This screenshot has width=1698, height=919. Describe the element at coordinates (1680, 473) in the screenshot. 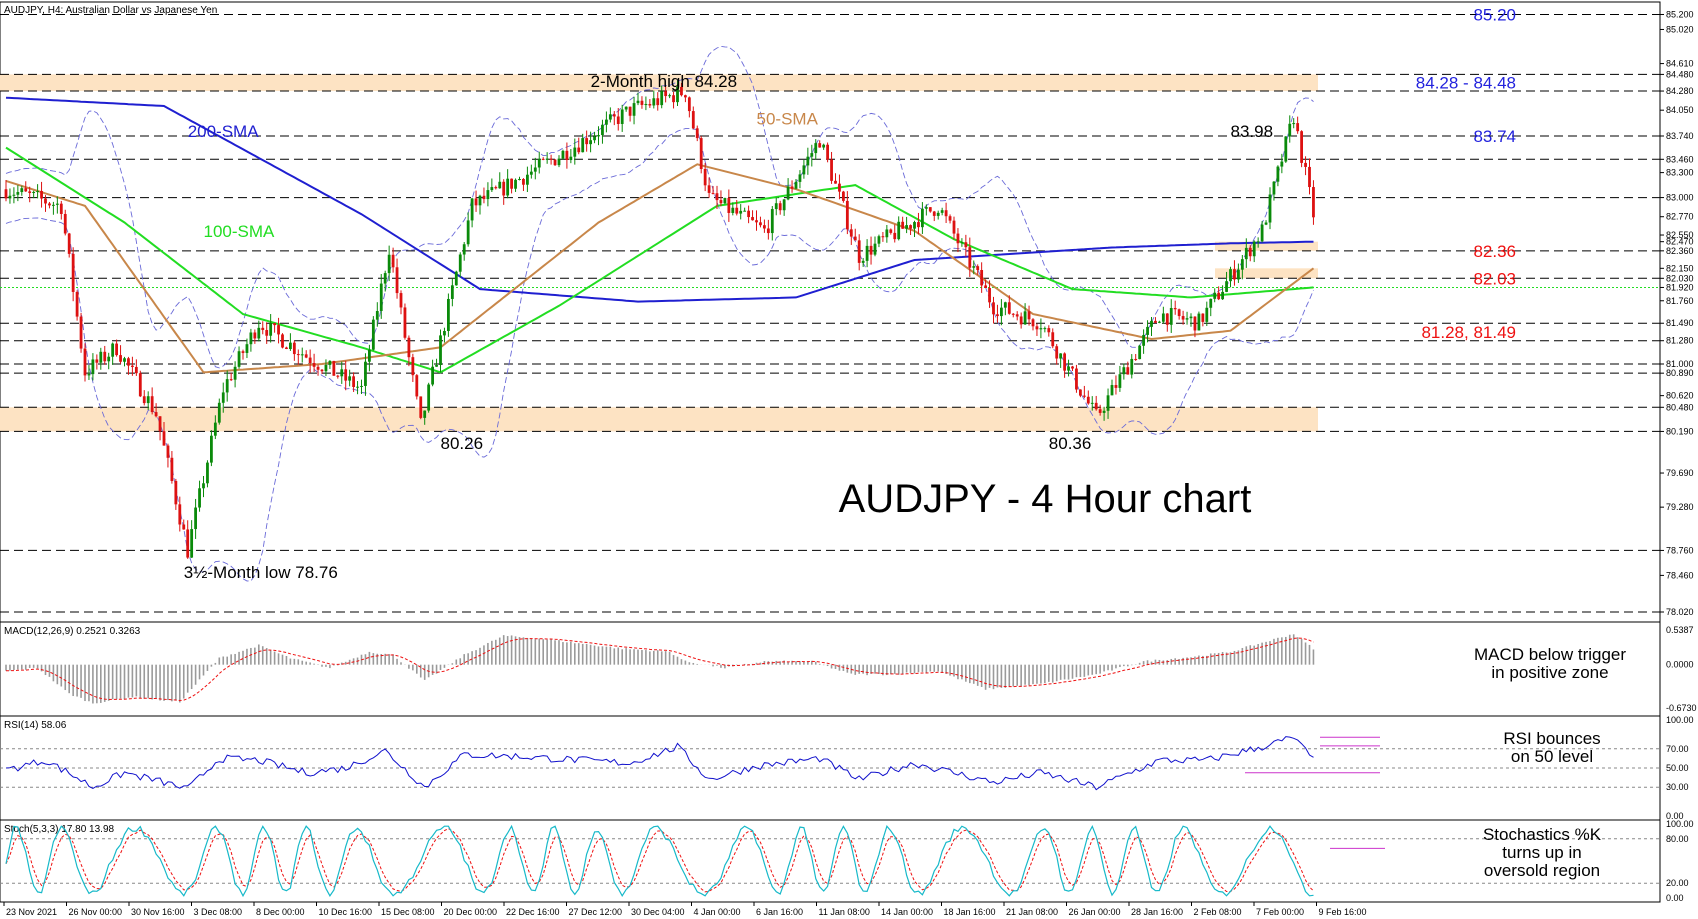

I see `price-tick-label: 79.690` at that location.